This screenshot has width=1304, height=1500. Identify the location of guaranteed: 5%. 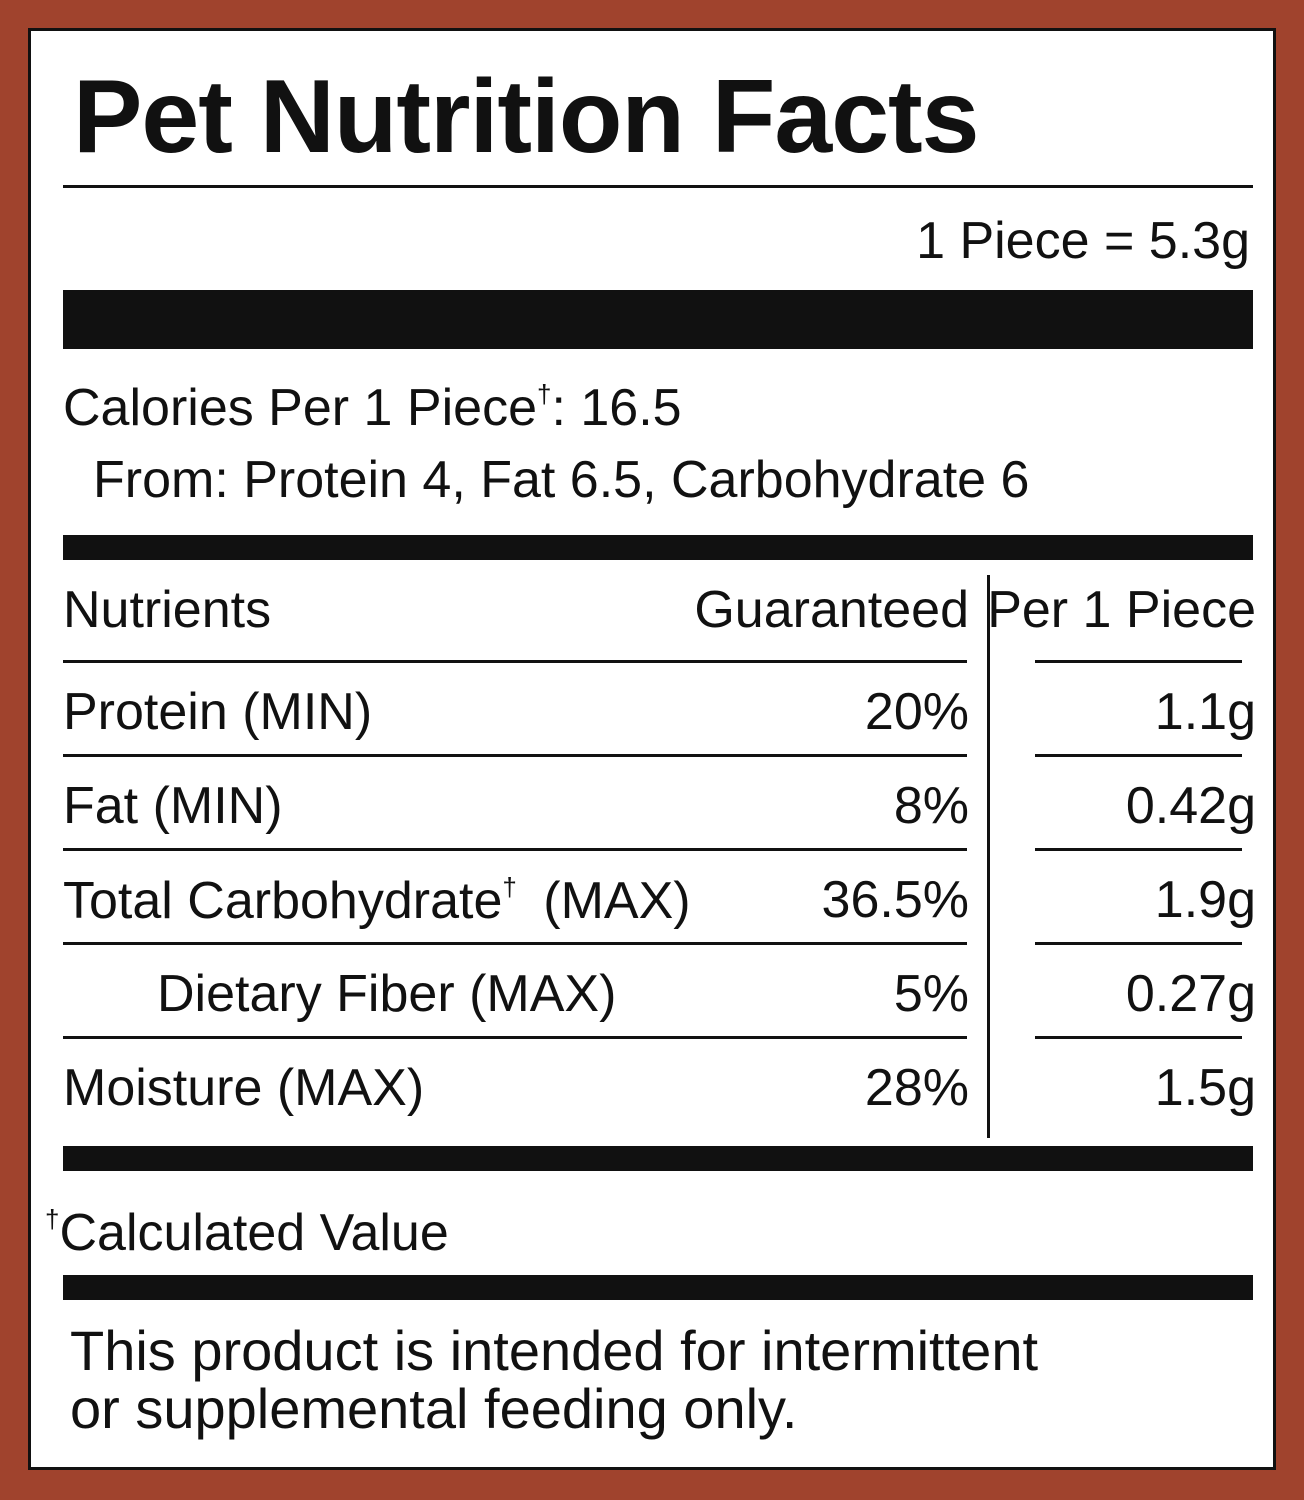
(931, 994).